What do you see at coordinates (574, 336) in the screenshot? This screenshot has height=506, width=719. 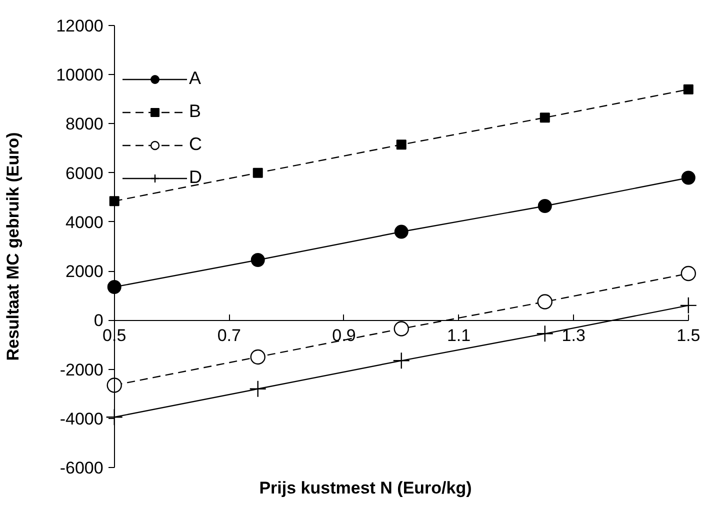 I see `x-tick-label: 1.3` at bounding box center [574, 336].